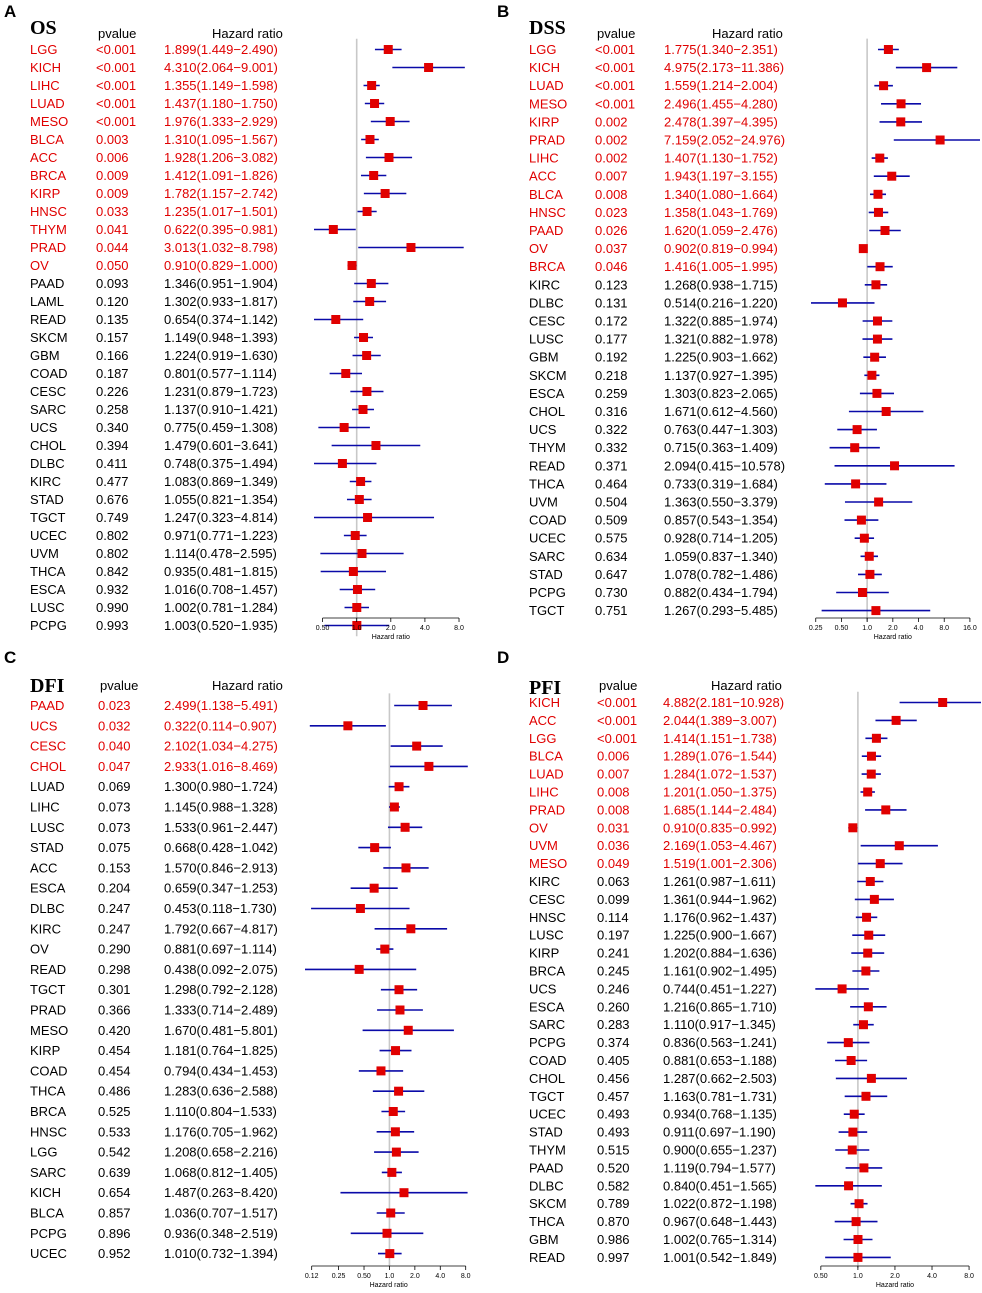 The height and width of the screenshot is (1293, 982). What do you see at coordinates (547, 917) in the screenshot?
I see `row-label: HNSC` at bounding box center [547, 917].